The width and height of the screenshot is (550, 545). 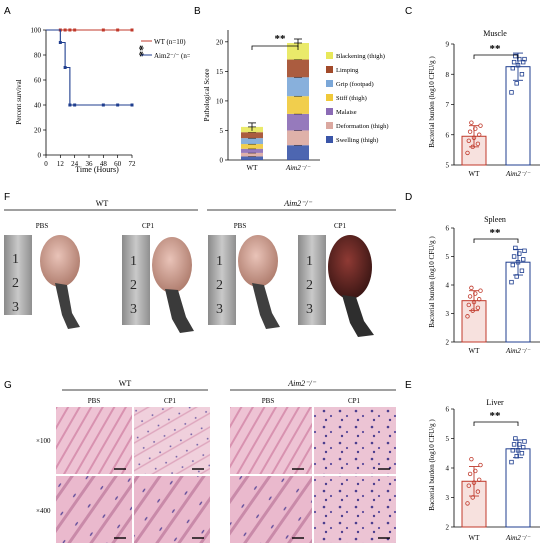 What do you see at coordinates (346, 112) in the screenshot?
I see `pathology-legend-label: Malaise` at bounding box center [346, 112].